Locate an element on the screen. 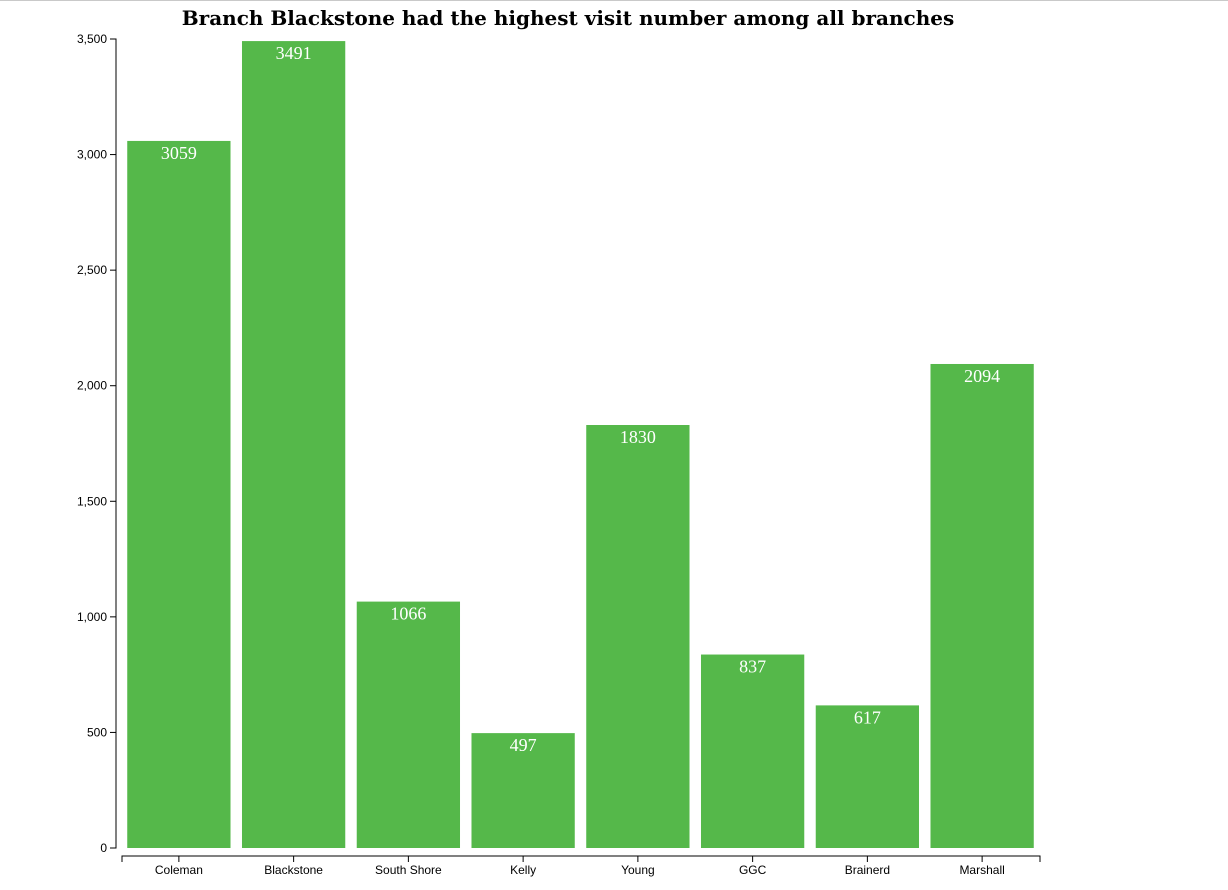  bar-value-label: 497 is located at coordinates (523, 745).